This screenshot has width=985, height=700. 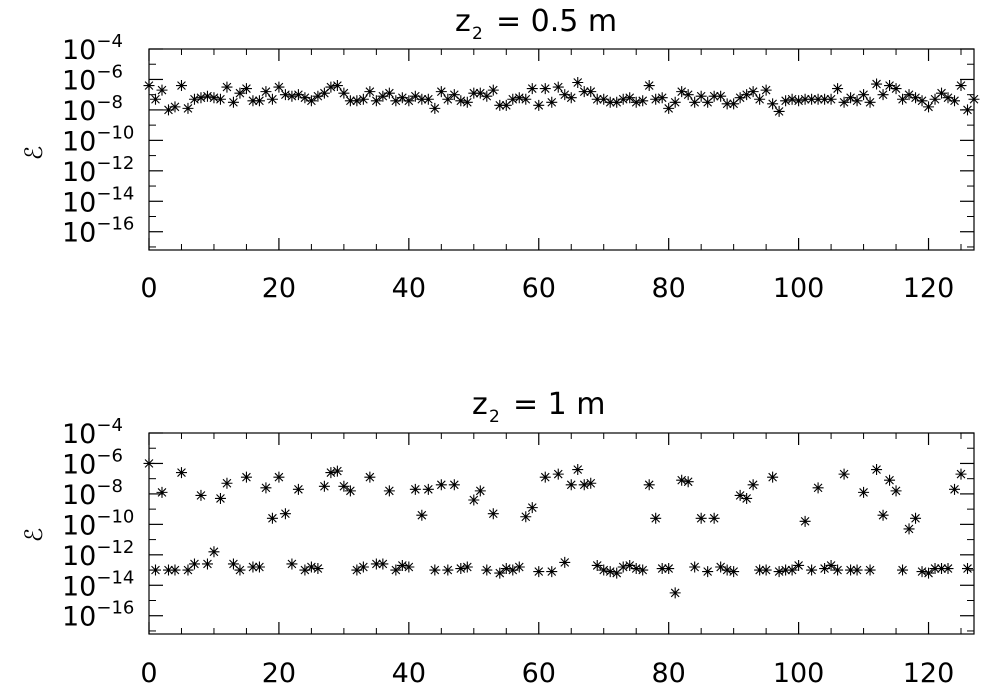 What do you see at coordinates (494, 417) in the screenshot?
I see `title-subscript: 2` at bounding box center [494, 417].